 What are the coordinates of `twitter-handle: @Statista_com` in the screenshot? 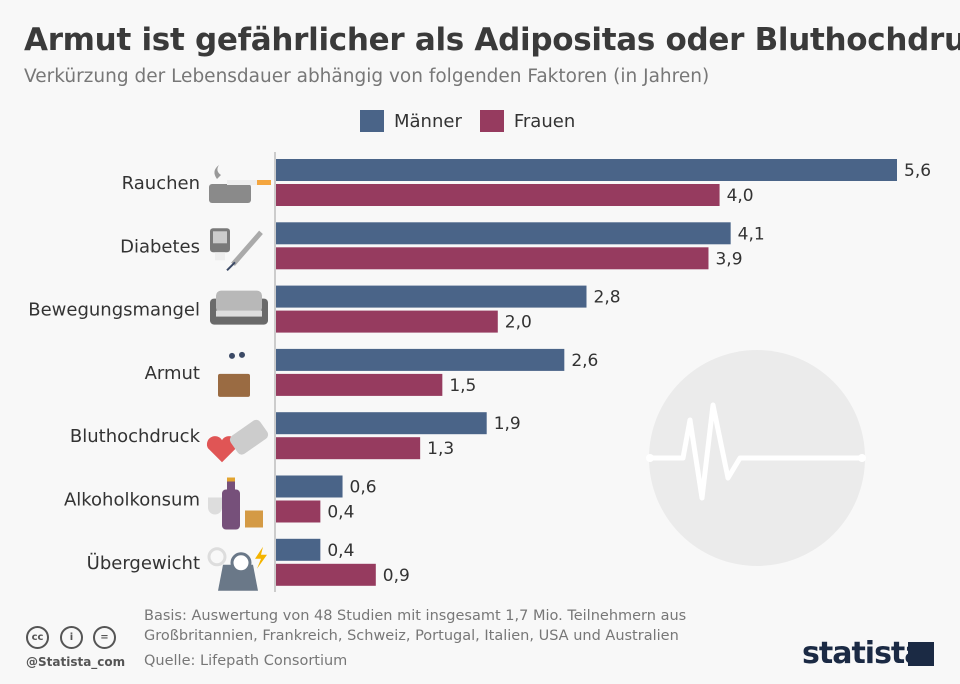 It's located at (76, 662).